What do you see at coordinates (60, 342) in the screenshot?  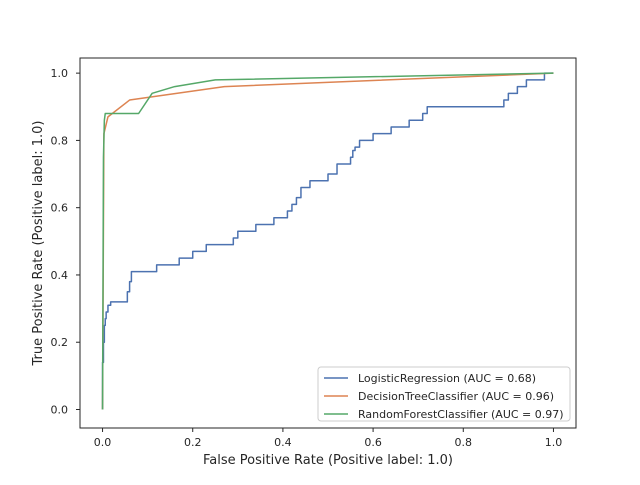 I see `y-tick-label: 0.2` at bounding box center [60, 342].